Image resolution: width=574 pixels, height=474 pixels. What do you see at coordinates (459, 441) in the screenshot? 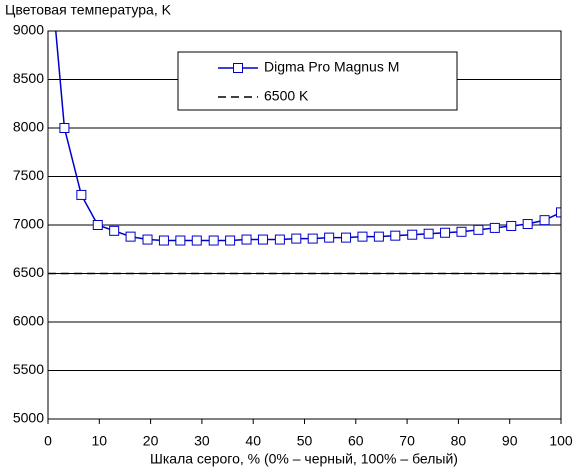
I see `x-tick-label: 80` at bounding box center [459, 441].